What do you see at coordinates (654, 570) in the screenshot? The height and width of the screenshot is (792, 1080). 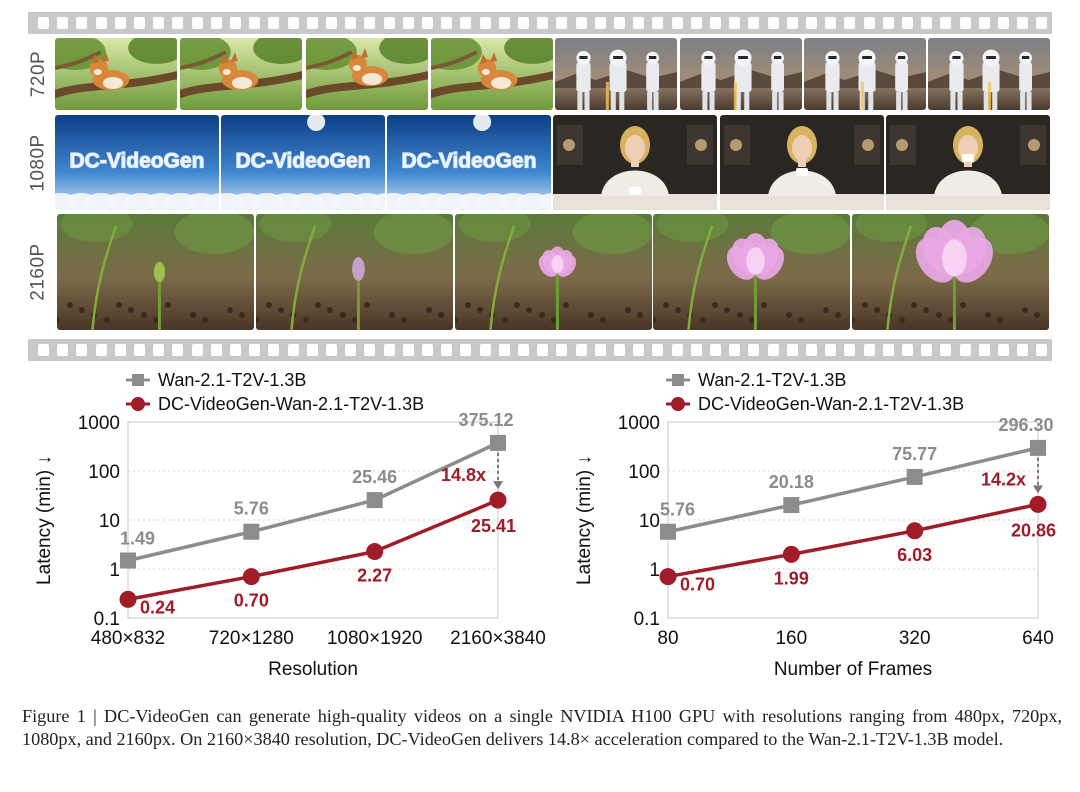 I see `y-tick-label: 1` at bounding box center [654, 570].